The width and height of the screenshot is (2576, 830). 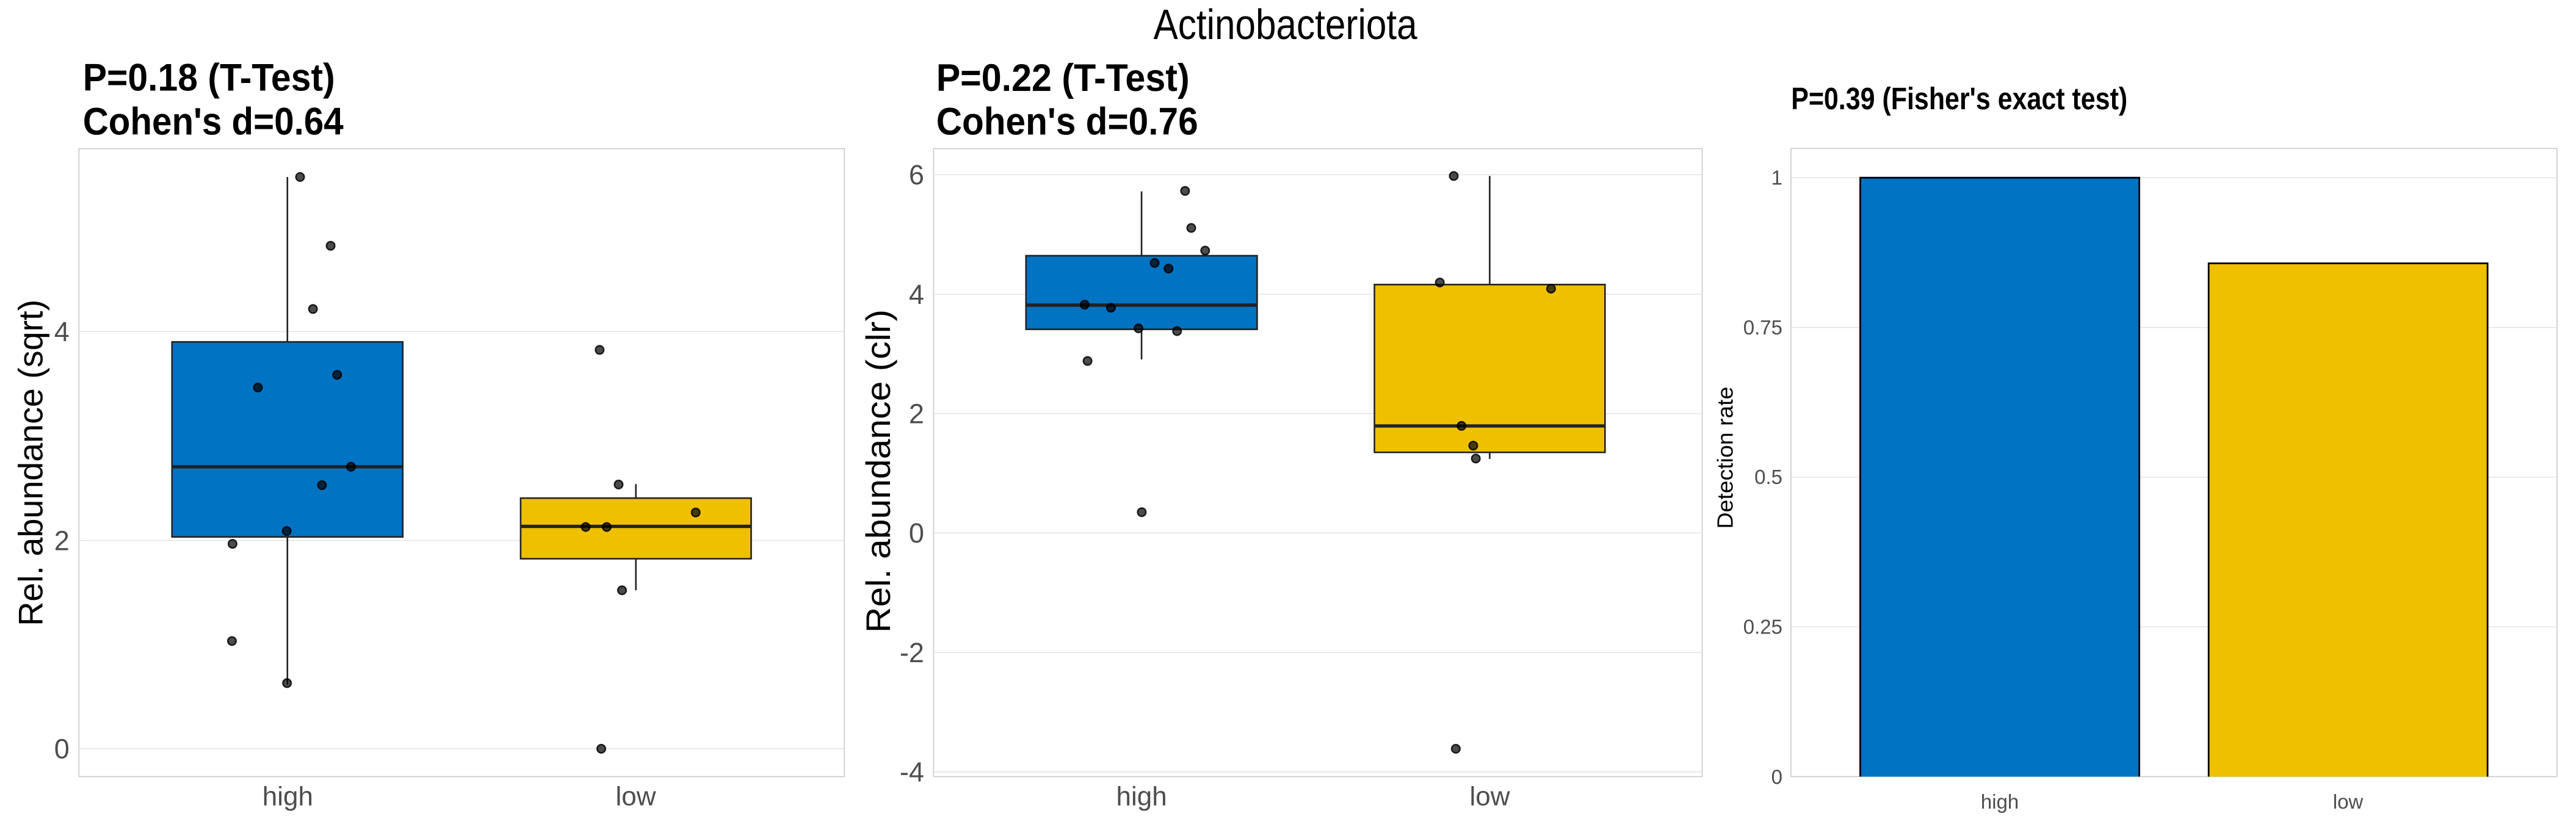 What do you see at coordinates (213, 122) in the screenshot?
I see `svg-text: Cohen's d=0.64` at bounding box center [213, 122].